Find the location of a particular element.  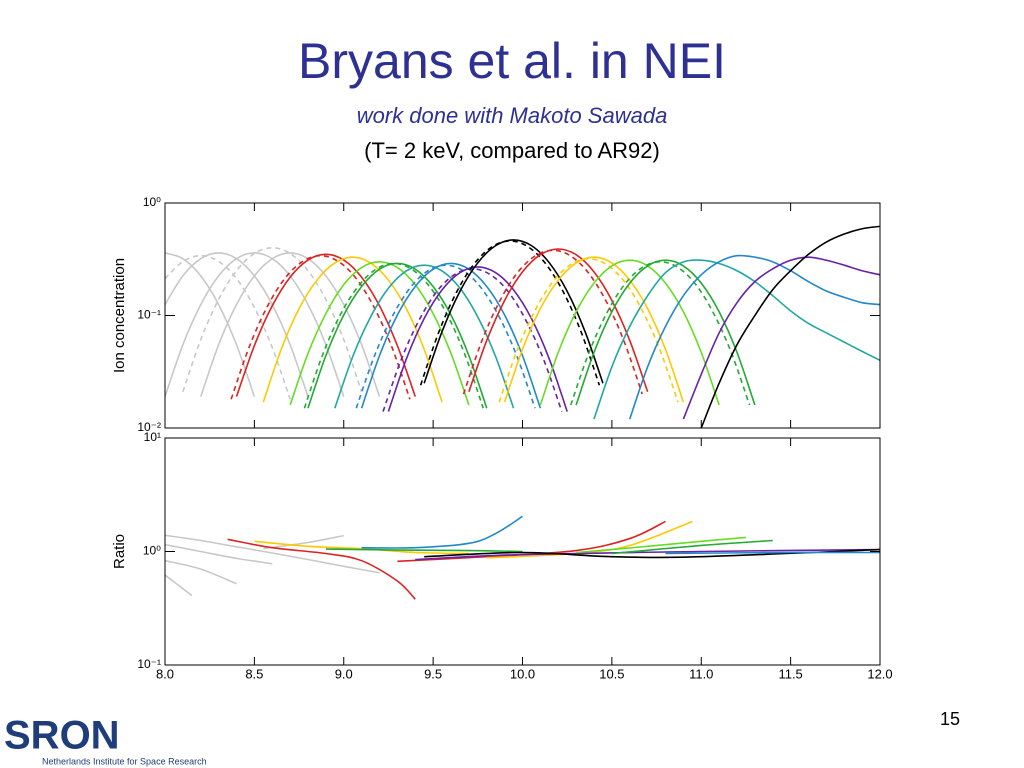

slide-title: Bryans et al. in NEI is located at coordinates (512, 61).